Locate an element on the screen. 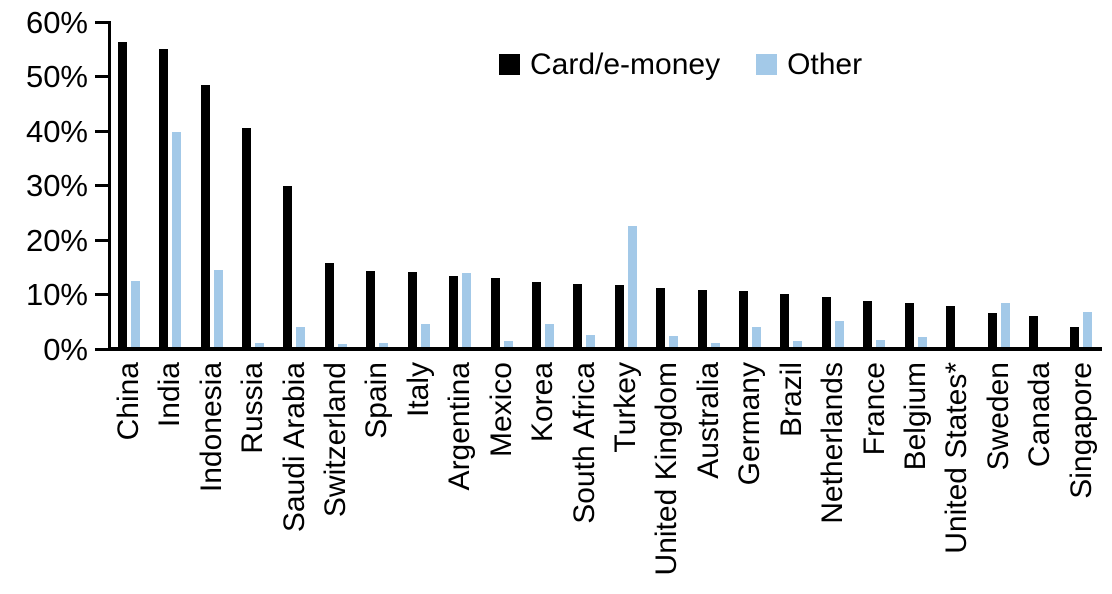  bar-card-e-money-switzerland is located at coordinates (329, 306).